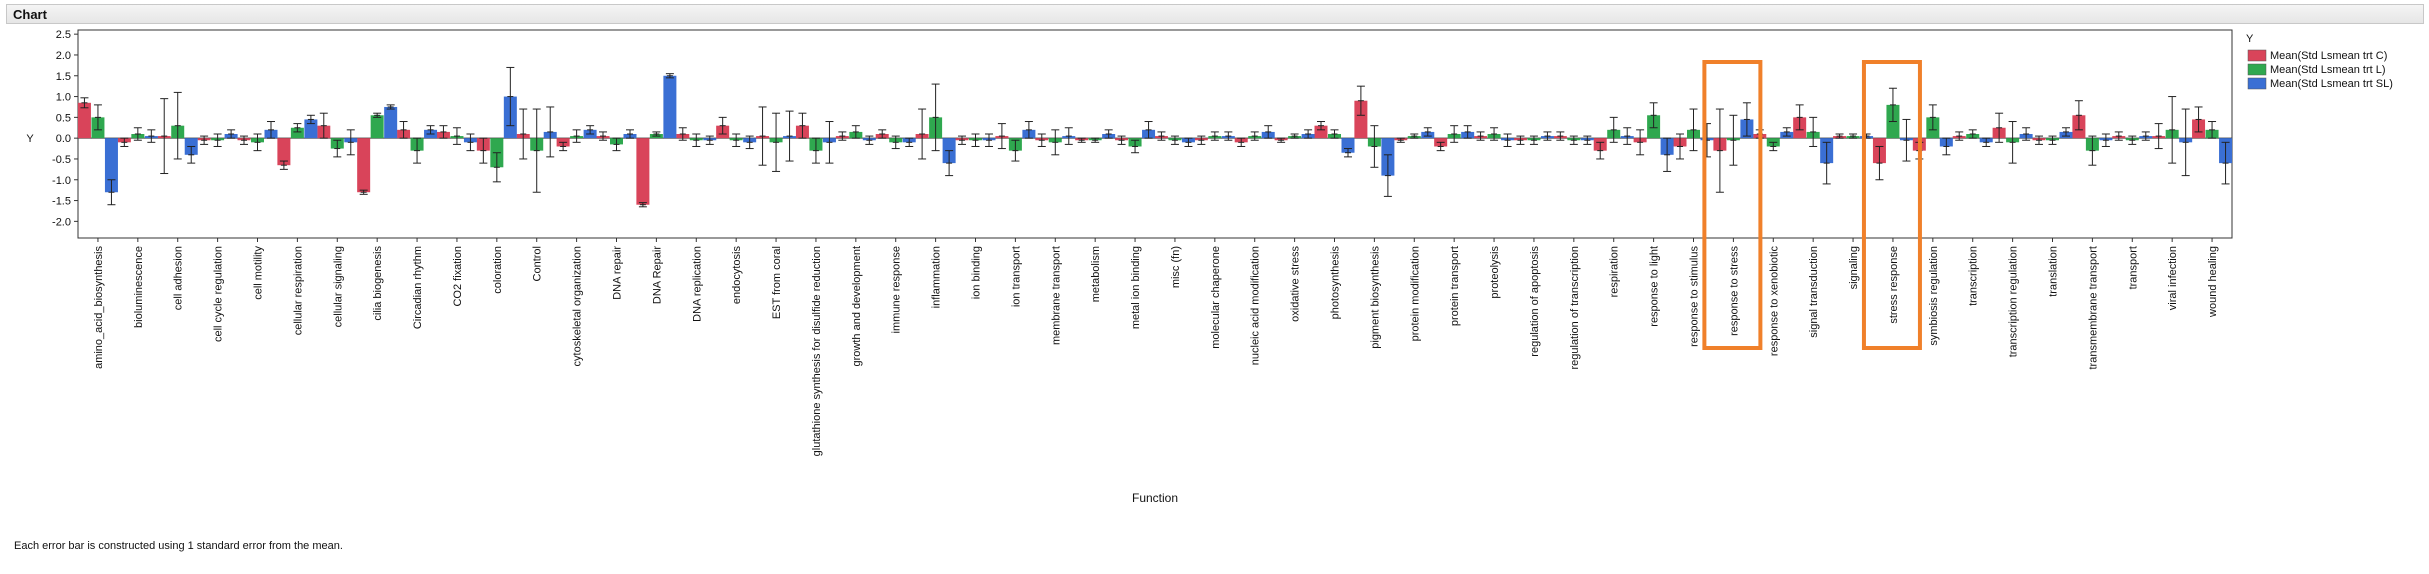  I want to click on x-tick-label: signaling, so click(1854, 267).